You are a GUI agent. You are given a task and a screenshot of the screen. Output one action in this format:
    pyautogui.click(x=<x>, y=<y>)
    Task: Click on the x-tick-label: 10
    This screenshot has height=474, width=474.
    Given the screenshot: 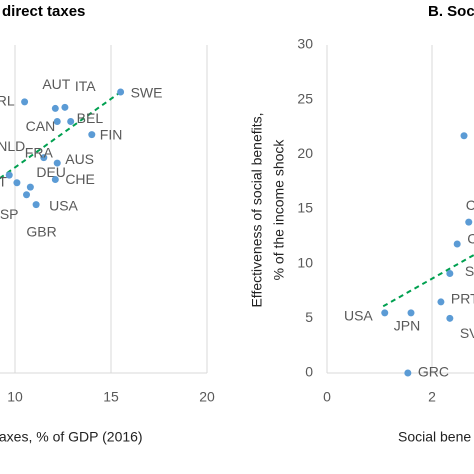 What is the action you would take?
    pyautogui.click(x=15, y=397)
    